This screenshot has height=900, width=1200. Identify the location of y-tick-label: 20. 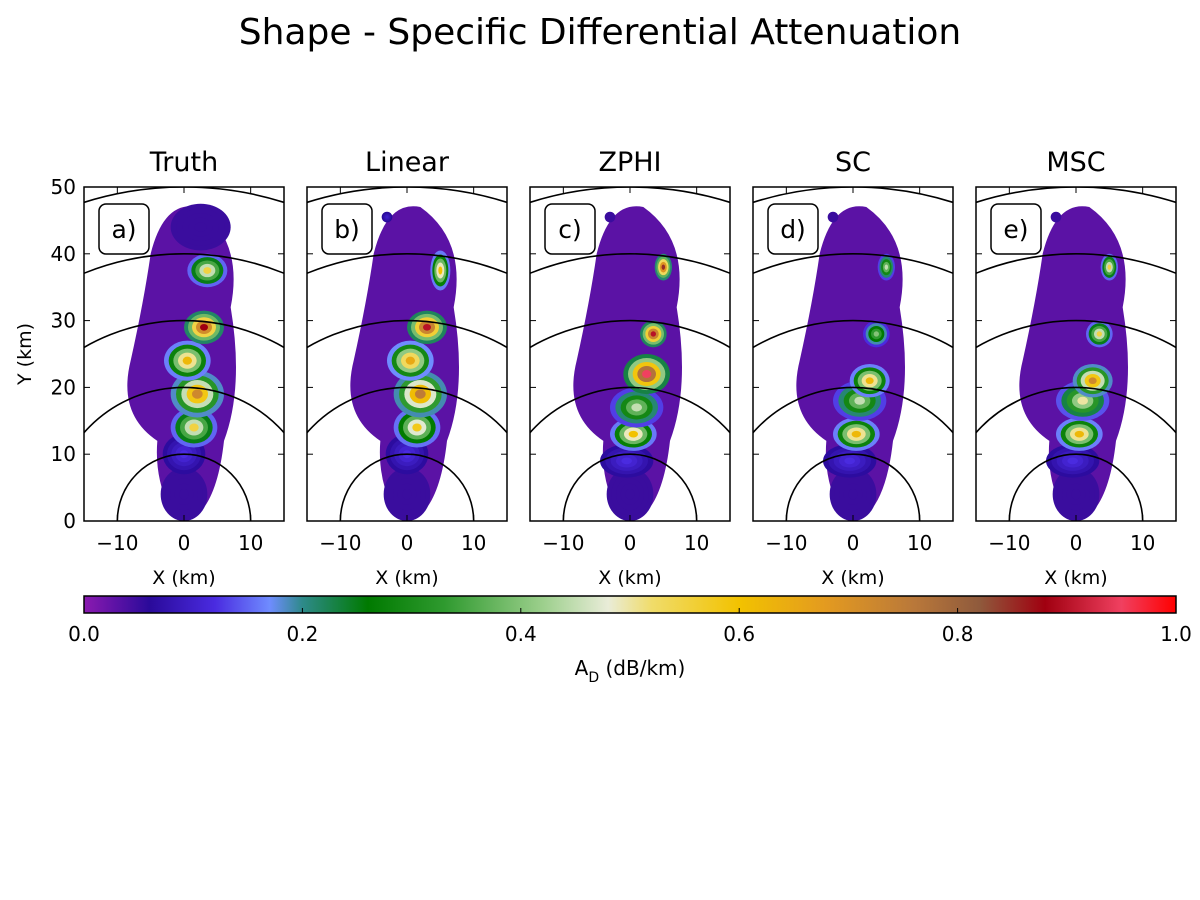
(63, 387).